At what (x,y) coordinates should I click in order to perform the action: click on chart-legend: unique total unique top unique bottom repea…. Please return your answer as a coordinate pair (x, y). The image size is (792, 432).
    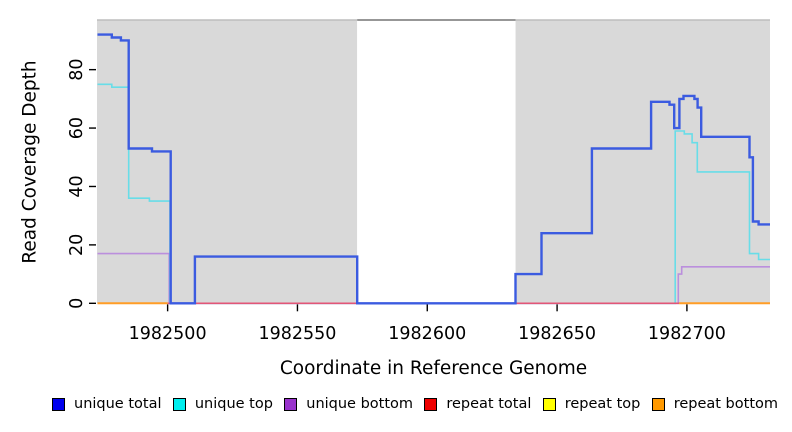
    Looking at the image, I should click on (415, 404).